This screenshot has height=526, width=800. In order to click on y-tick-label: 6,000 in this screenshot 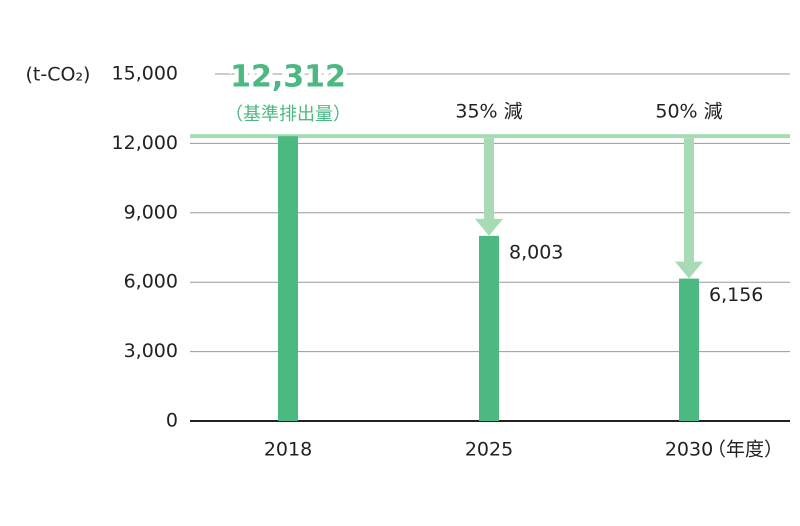, I will do `click(151, 282)`.